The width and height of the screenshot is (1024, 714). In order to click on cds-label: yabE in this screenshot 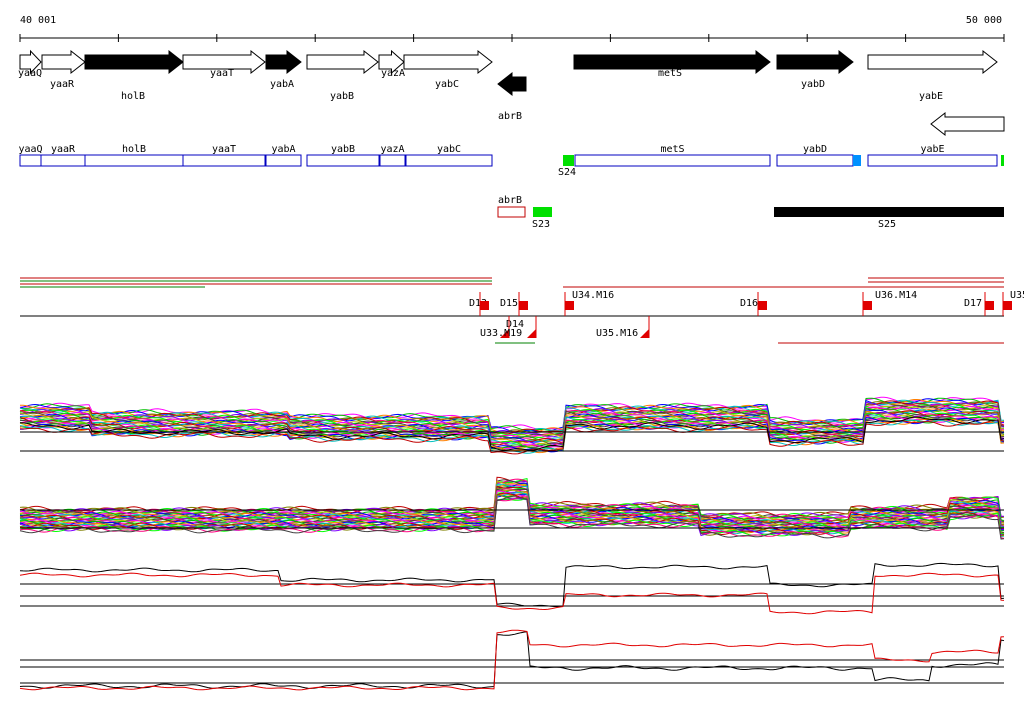, I will do `click(932, 149)`.